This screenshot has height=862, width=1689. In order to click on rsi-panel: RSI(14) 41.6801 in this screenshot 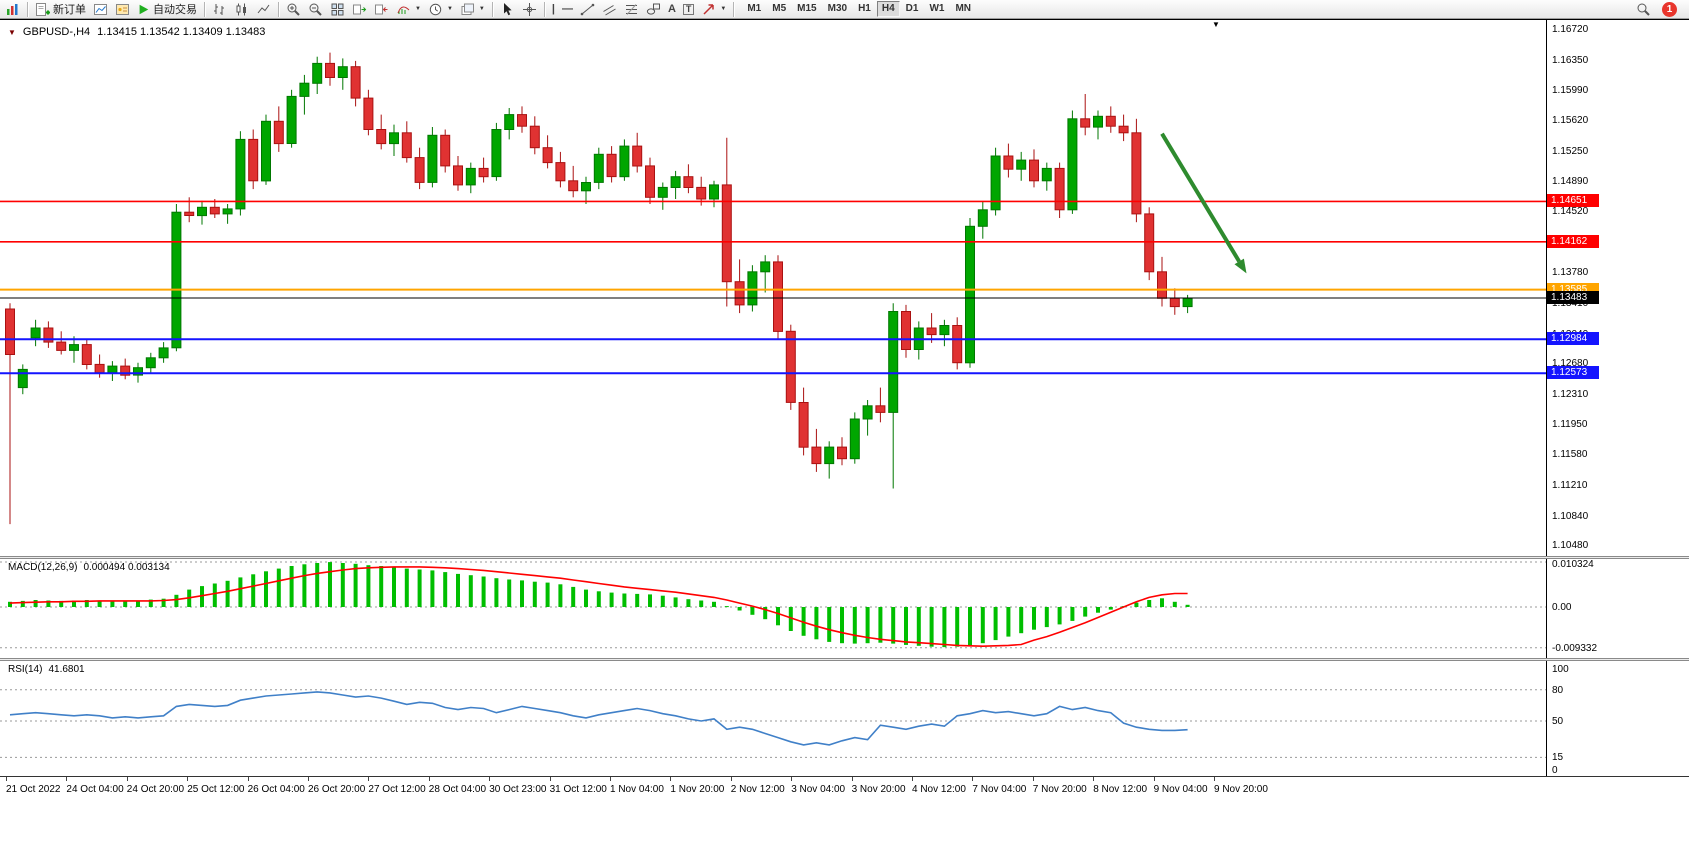, I will do `click(773, 718)`.